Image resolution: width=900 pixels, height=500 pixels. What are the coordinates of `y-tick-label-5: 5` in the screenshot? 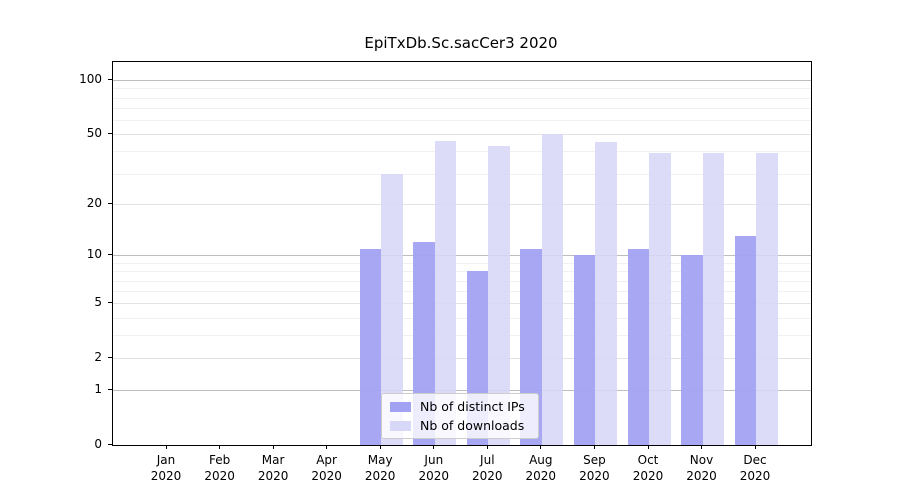 It's located at (98, 302).